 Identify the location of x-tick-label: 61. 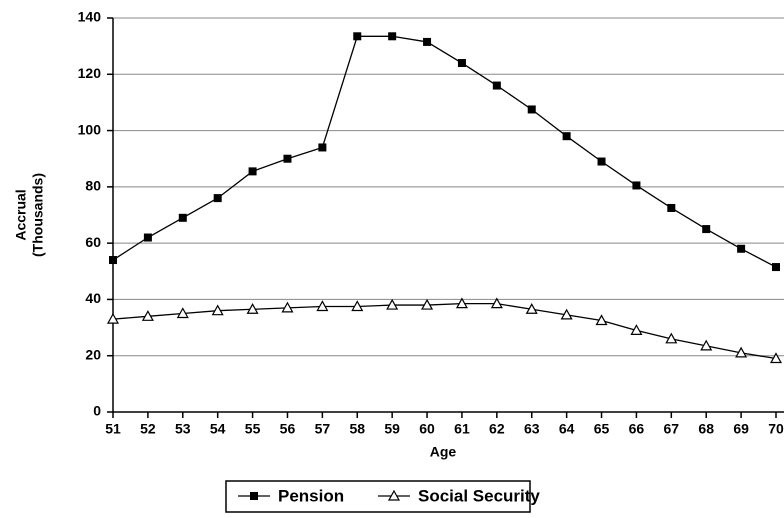
(462, 429).